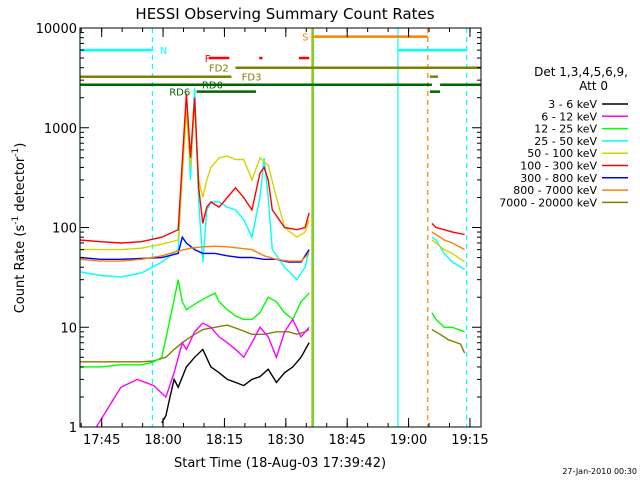  I want to click on y-tick-label: 10, so click(68, 328).